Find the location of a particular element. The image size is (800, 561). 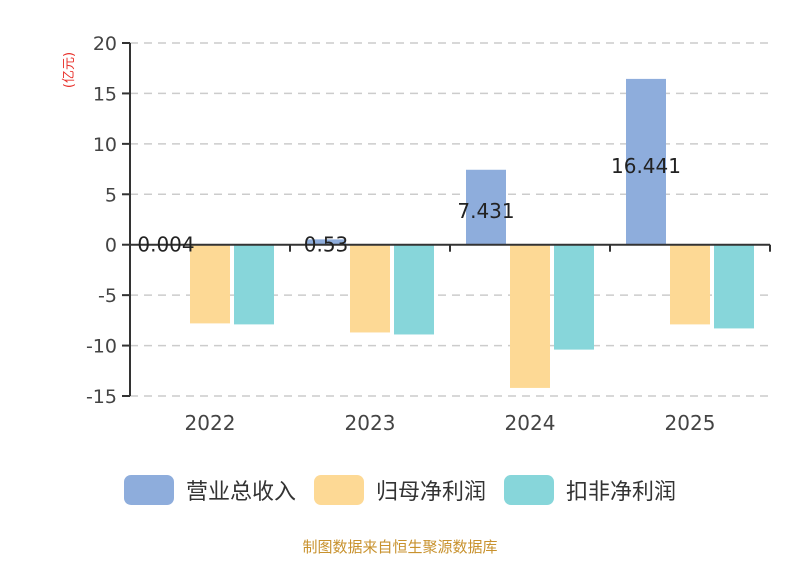

data-label: 0.53 is located at coordinates (326, 245).